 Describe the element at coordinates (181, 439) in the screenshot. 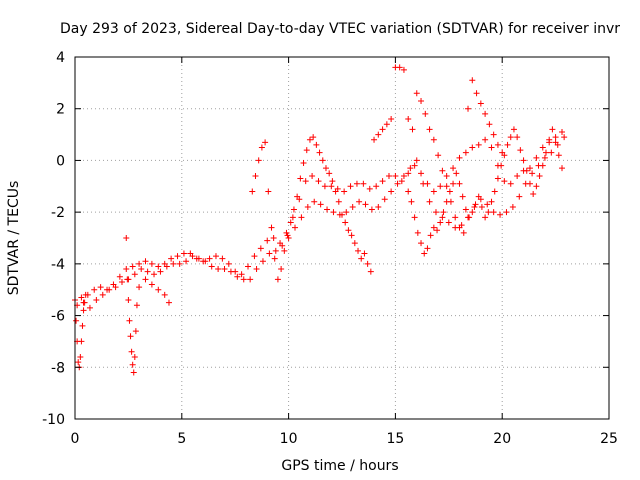

I see `x-tick-label: 5` at that location.